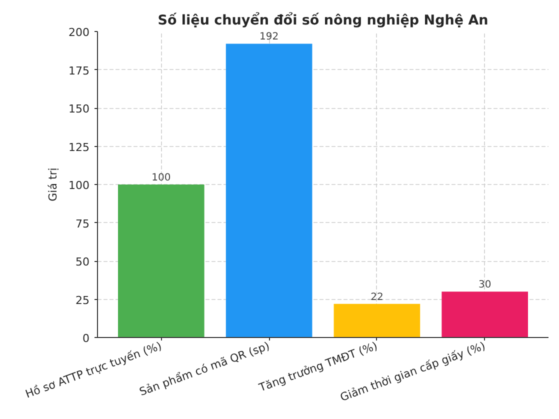 Image resolution: width=559 pixels, height=419 pixels. Describe the element at coordinates (161, 178) in the screenshot. I see `data-label: 100` at that location.